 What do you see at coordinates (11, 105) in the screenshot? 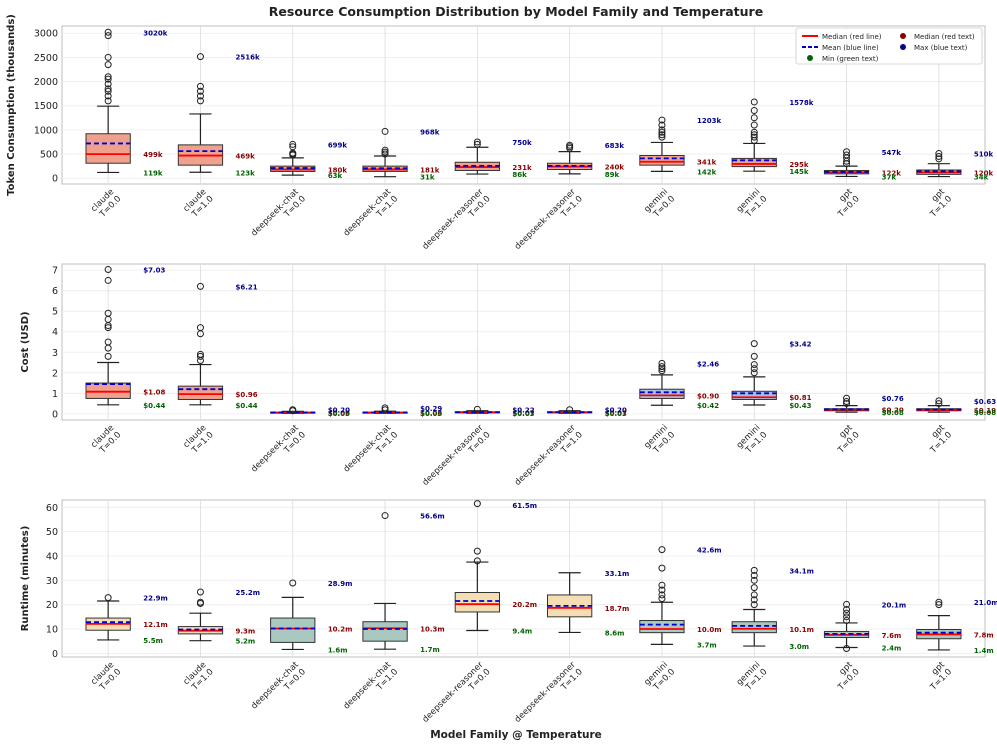
I see `y-axis-label: Token Consumption (thousands)` at bounding box center [11, 105].